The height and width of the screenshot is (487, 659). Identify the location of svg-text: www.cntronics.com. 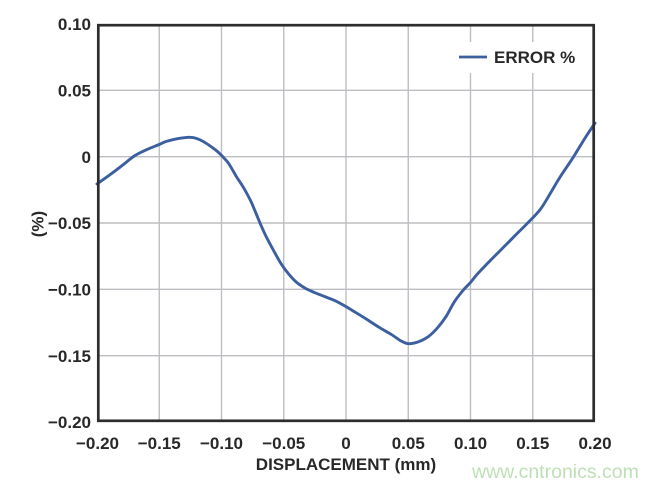
(555, 472).